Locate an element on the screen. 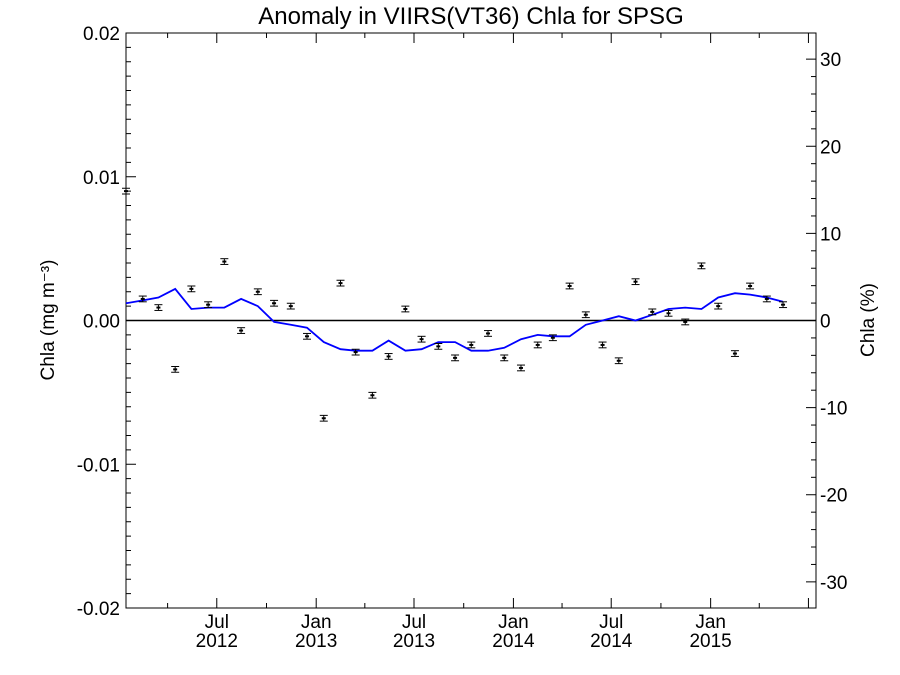 The width and height of the screenshot is (900, 675). right-axis: 30 20 10 0 -10 -20 -30 is located at coordinates (826, 322).